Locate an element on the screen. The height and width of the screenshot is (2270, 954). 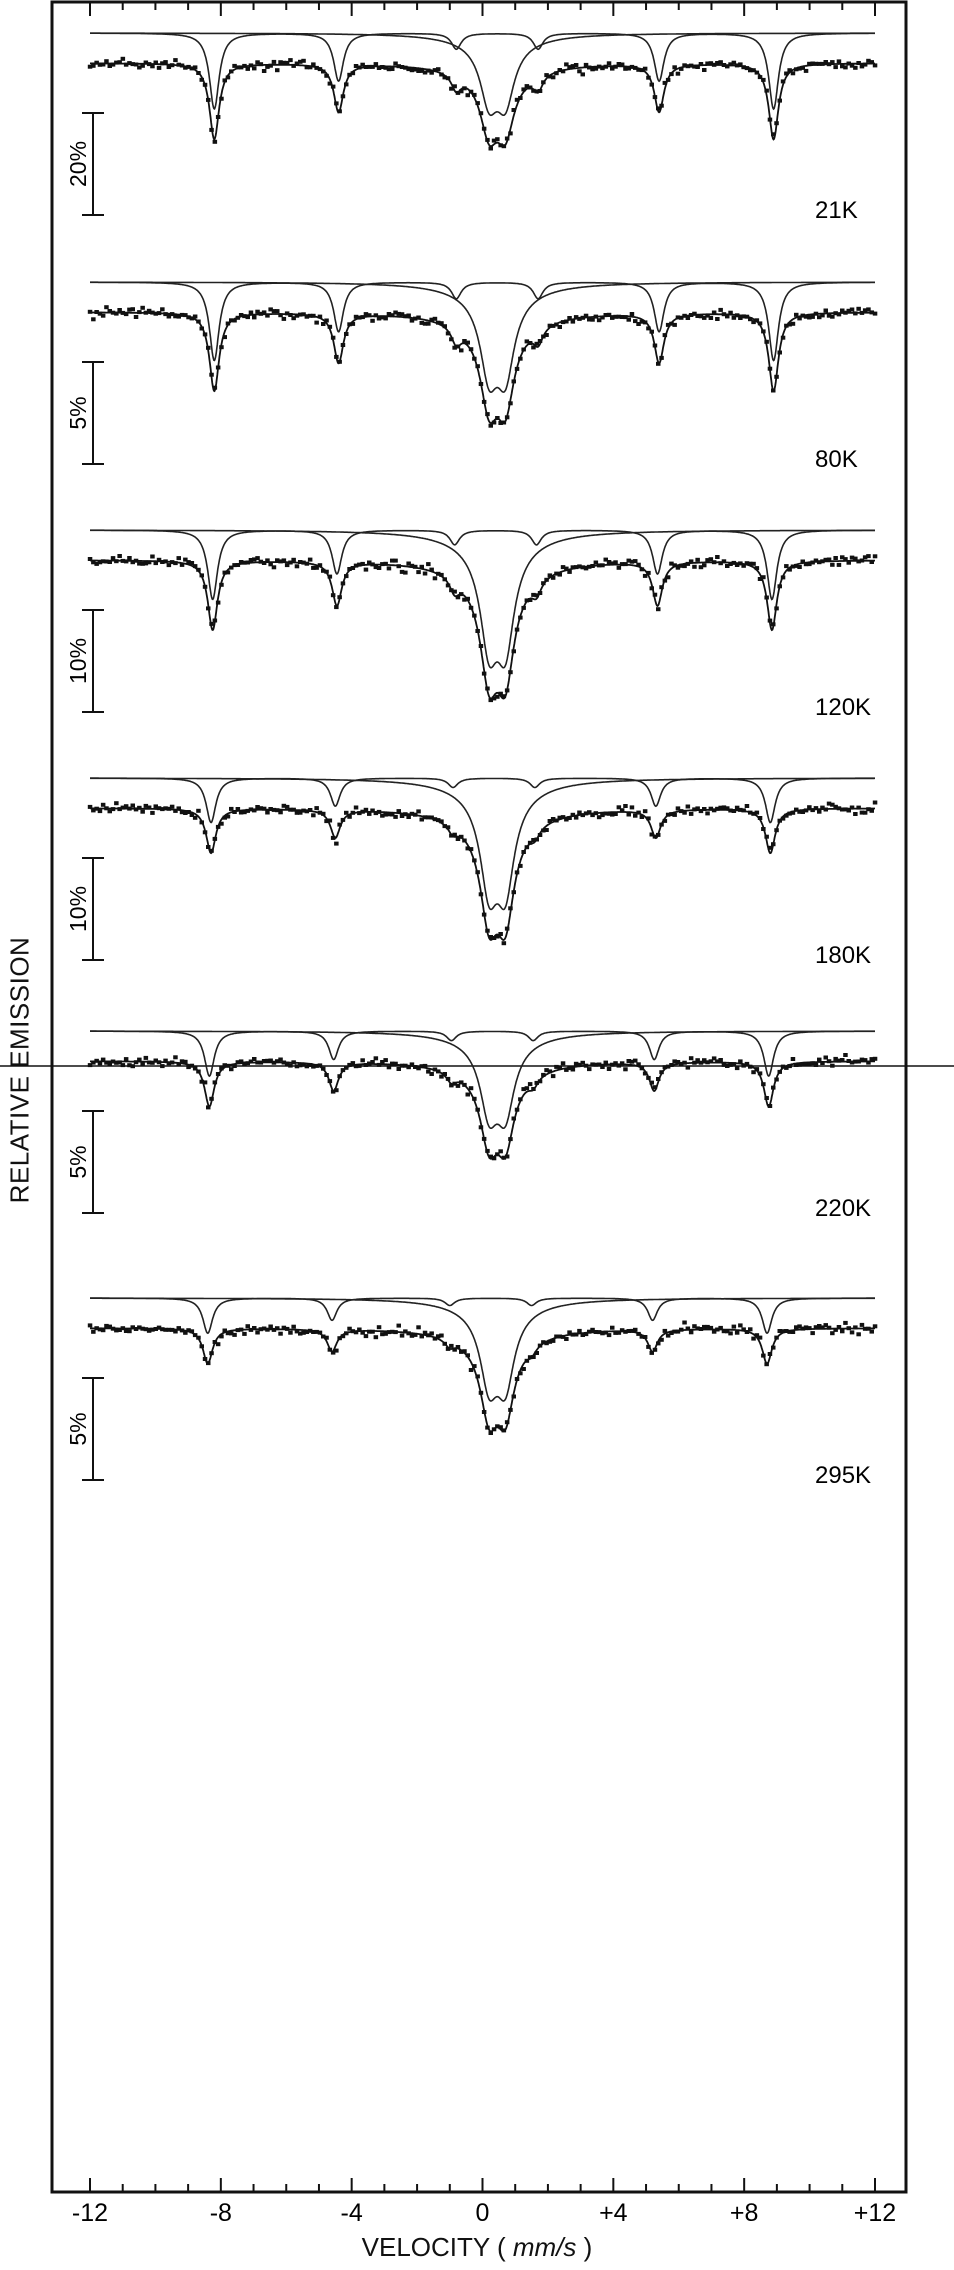
temperature-label: 80K is located at coordinates (836, 459).